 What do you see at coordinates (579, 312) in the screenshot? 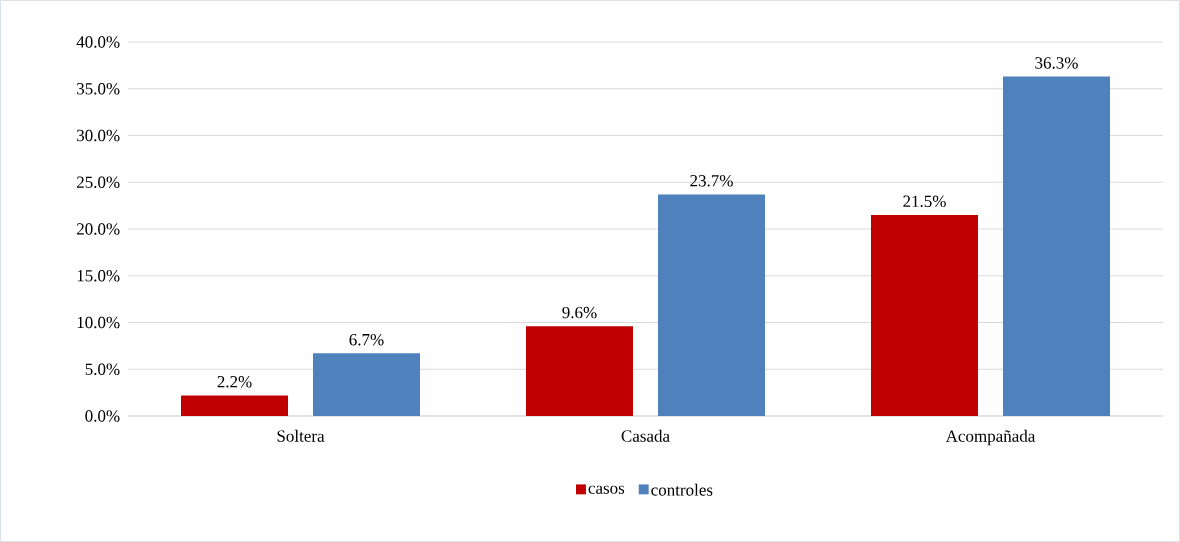
I see `data-label: 9.6%` at bounding box center [579, 312].